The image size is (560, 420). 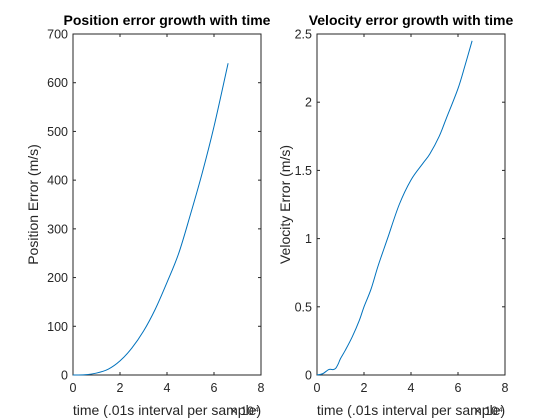 What do you see at coordinates (411, 410) in the screenshot?
I see `velocity-x-axis-label: time (.01s interval per sample)` at bounding box center [411, 410].